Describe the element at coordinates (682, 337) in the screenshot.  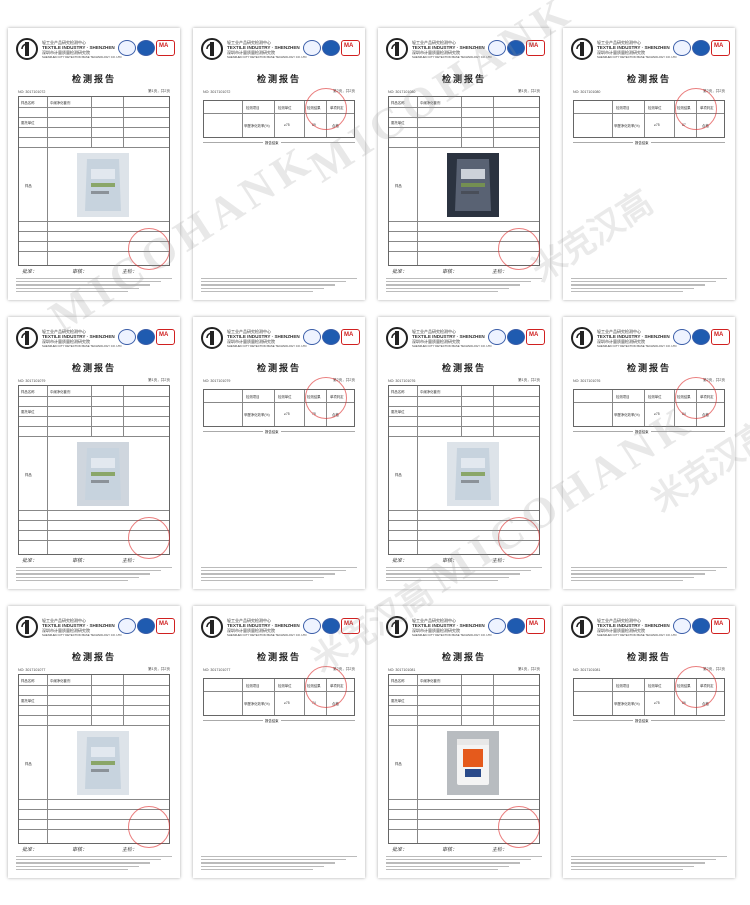
I see `ilac-mra-badge-icon` at that location.